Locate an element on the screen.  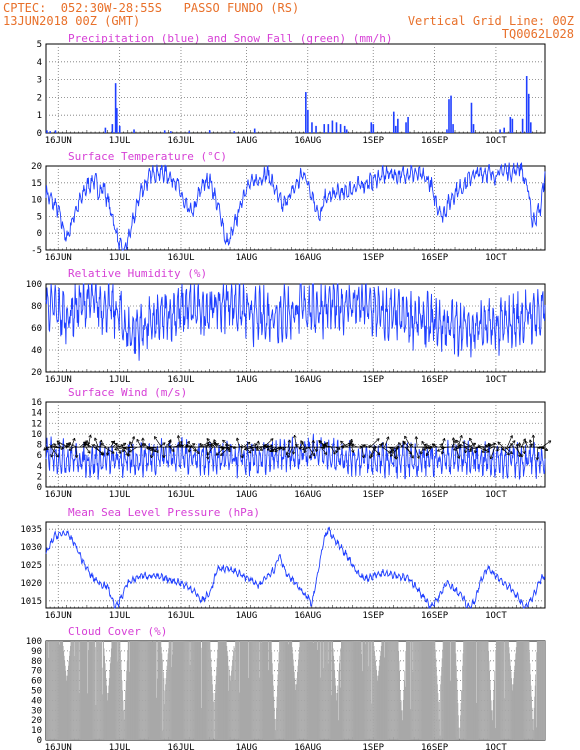
panel-title: Mean Sea Level Pressure (hPa) is located at coordinates (164, 512).